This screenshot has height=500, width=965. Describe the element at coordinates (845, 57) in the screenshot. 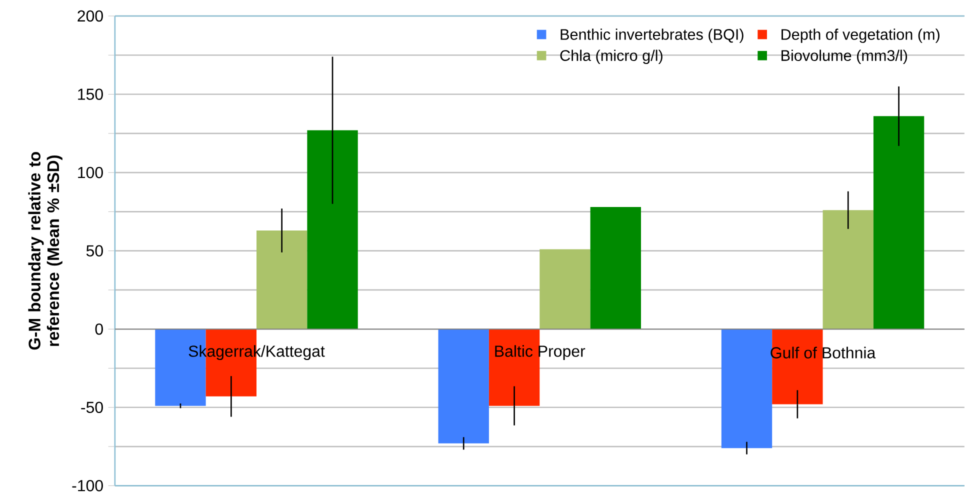

I see `legend-label: Biovolume (mm3/l)` at that location.